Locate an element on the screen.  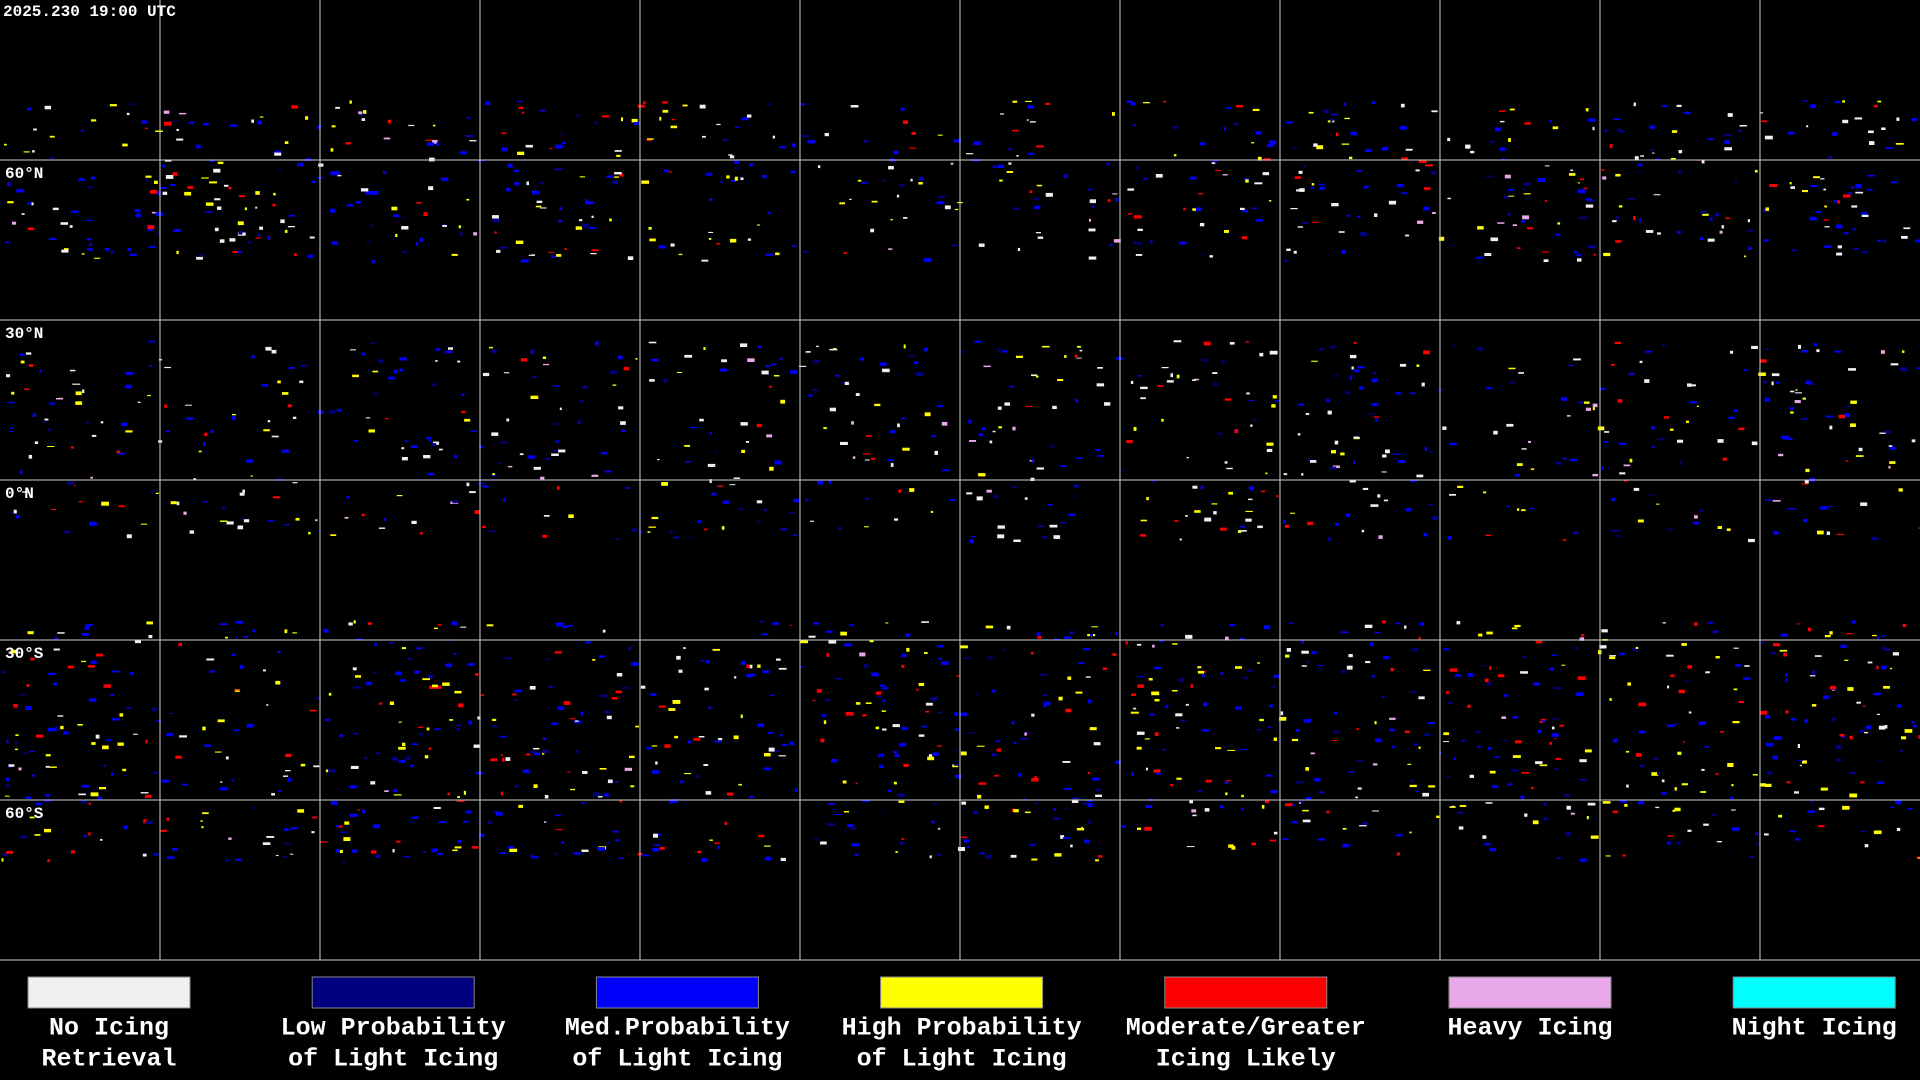
legend-label: Night Icing is located at coordinates (1814, 1028).